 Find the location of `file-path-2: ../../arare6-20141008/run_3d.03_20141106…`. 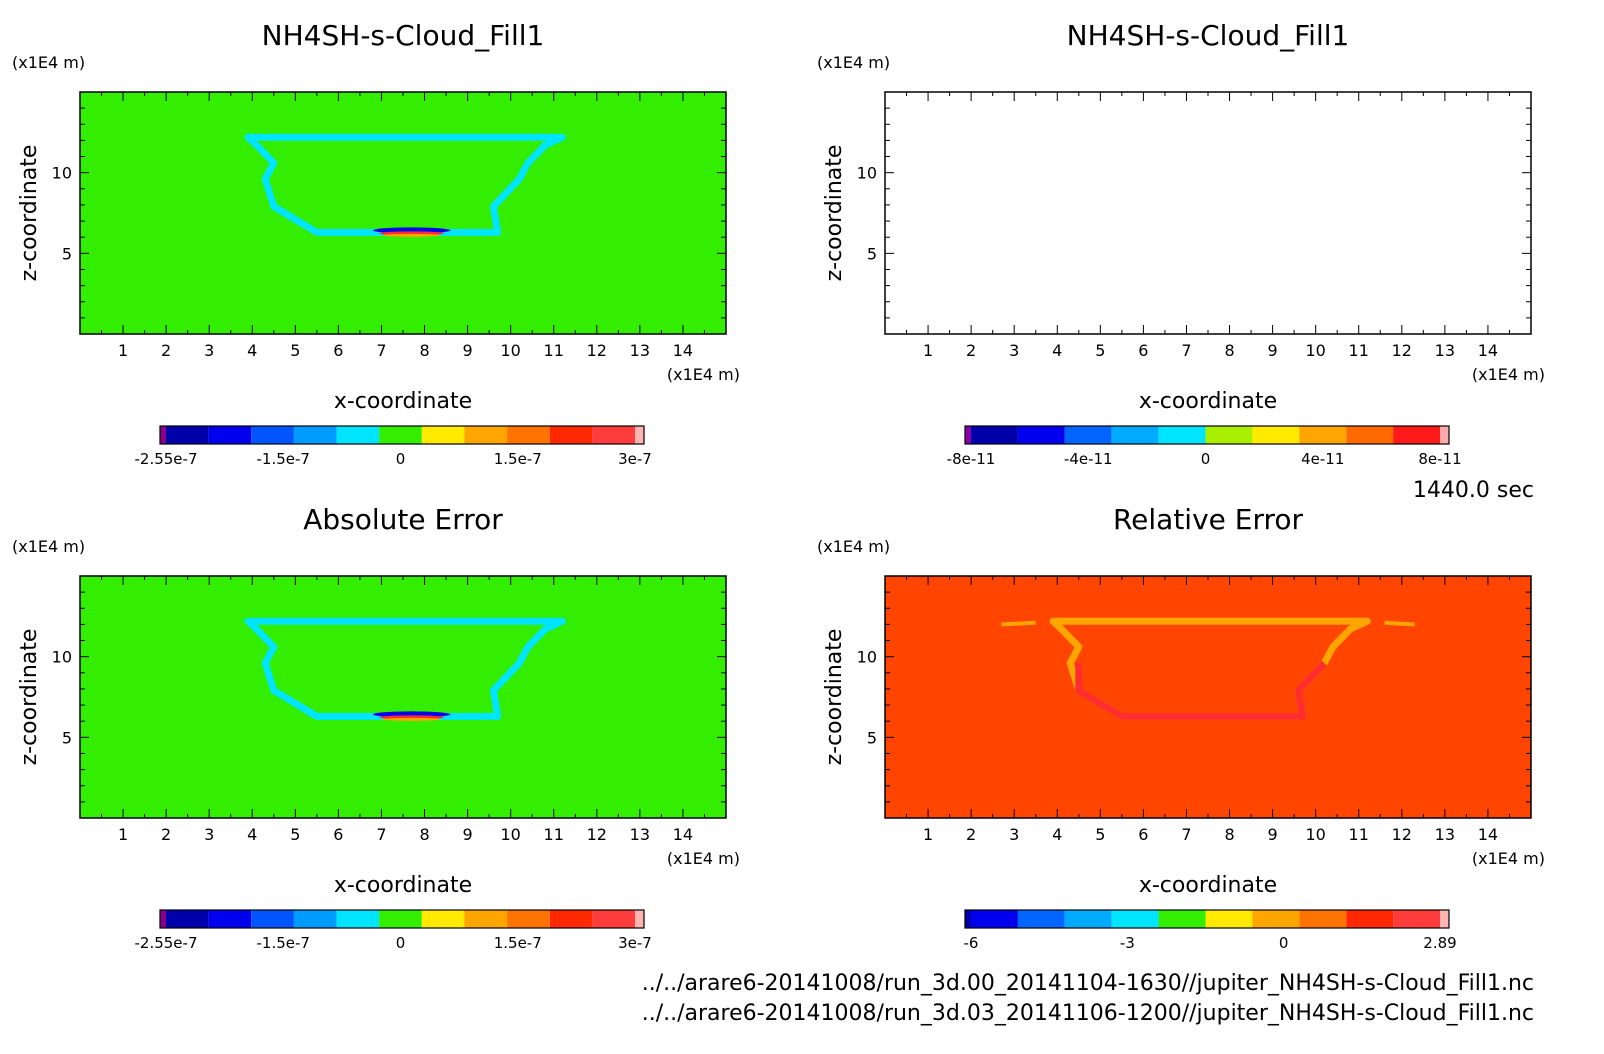

file-path-2: ../../arare6-20141008/run_3d.03_20141106… is located at coordinates (1088, 1013).